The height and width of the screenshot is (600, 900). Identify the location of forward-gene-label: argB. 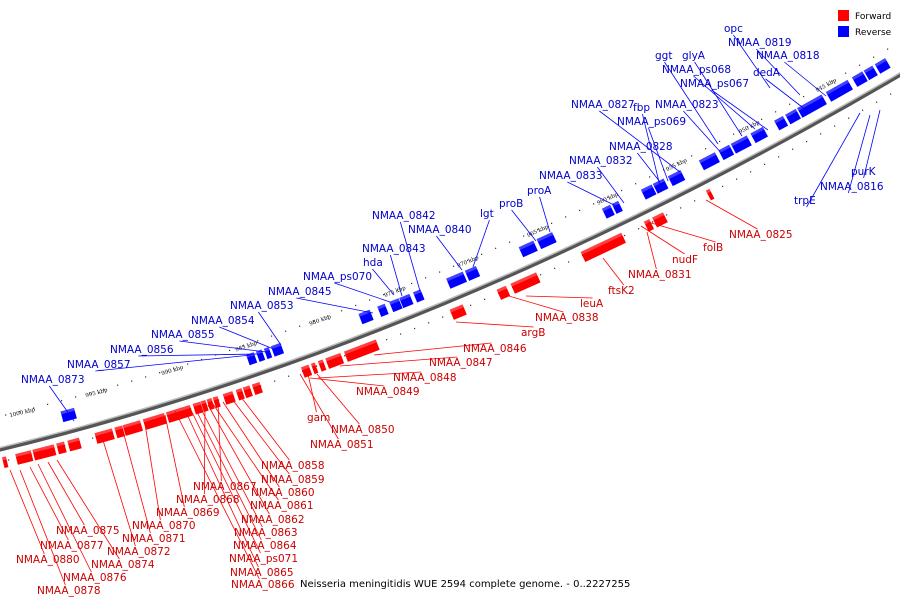
(533, 333).